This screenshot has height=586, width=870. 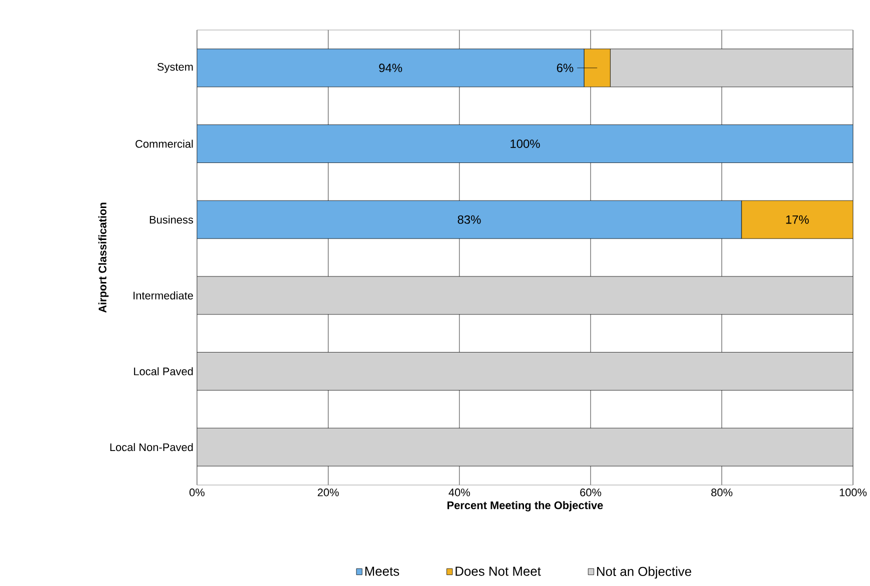 What do you see at coordinates (644, 572) in the screenshot?
I see `legend-label: Not an Objective` at bounding box center [644, 572].